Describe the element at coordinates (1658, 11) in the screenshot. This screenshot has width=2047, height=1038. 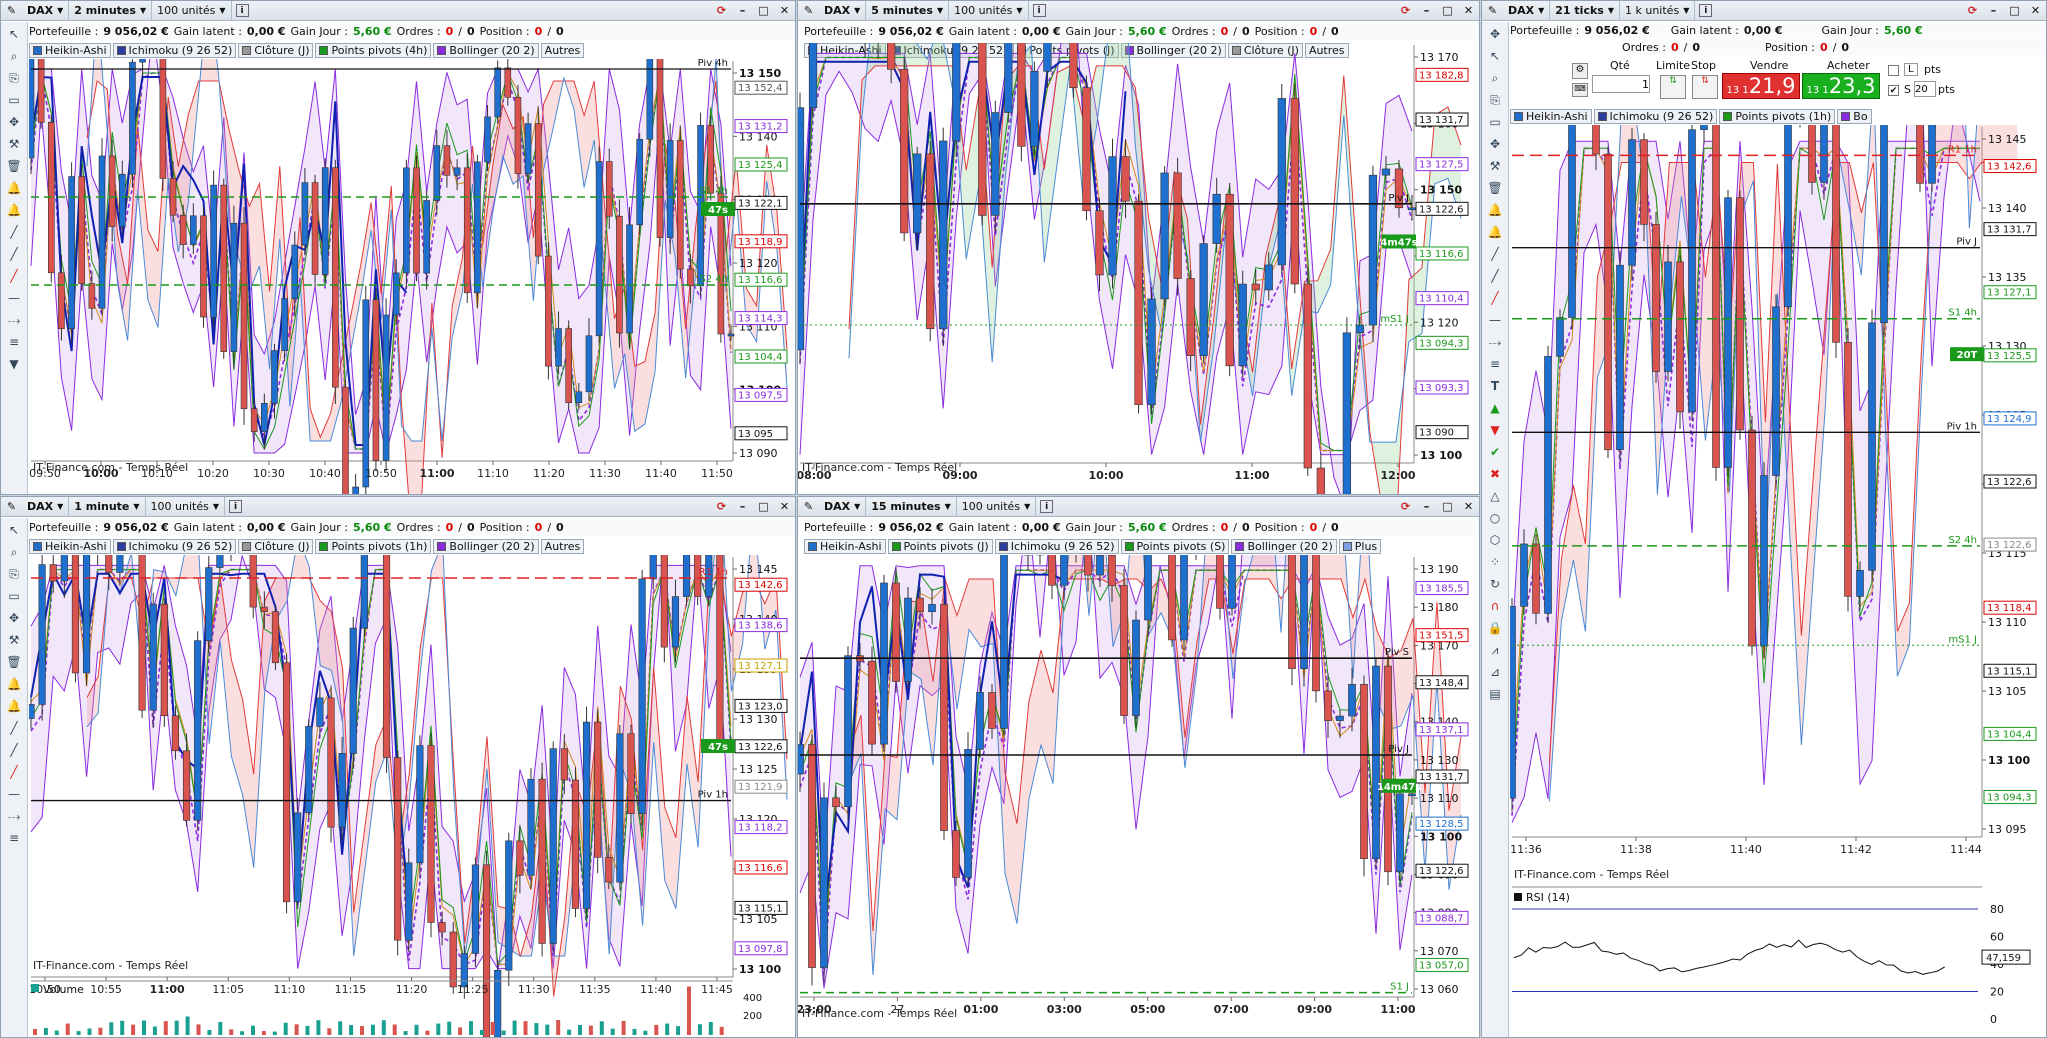
I see `units-select: 1 k unités ▼` at that location.